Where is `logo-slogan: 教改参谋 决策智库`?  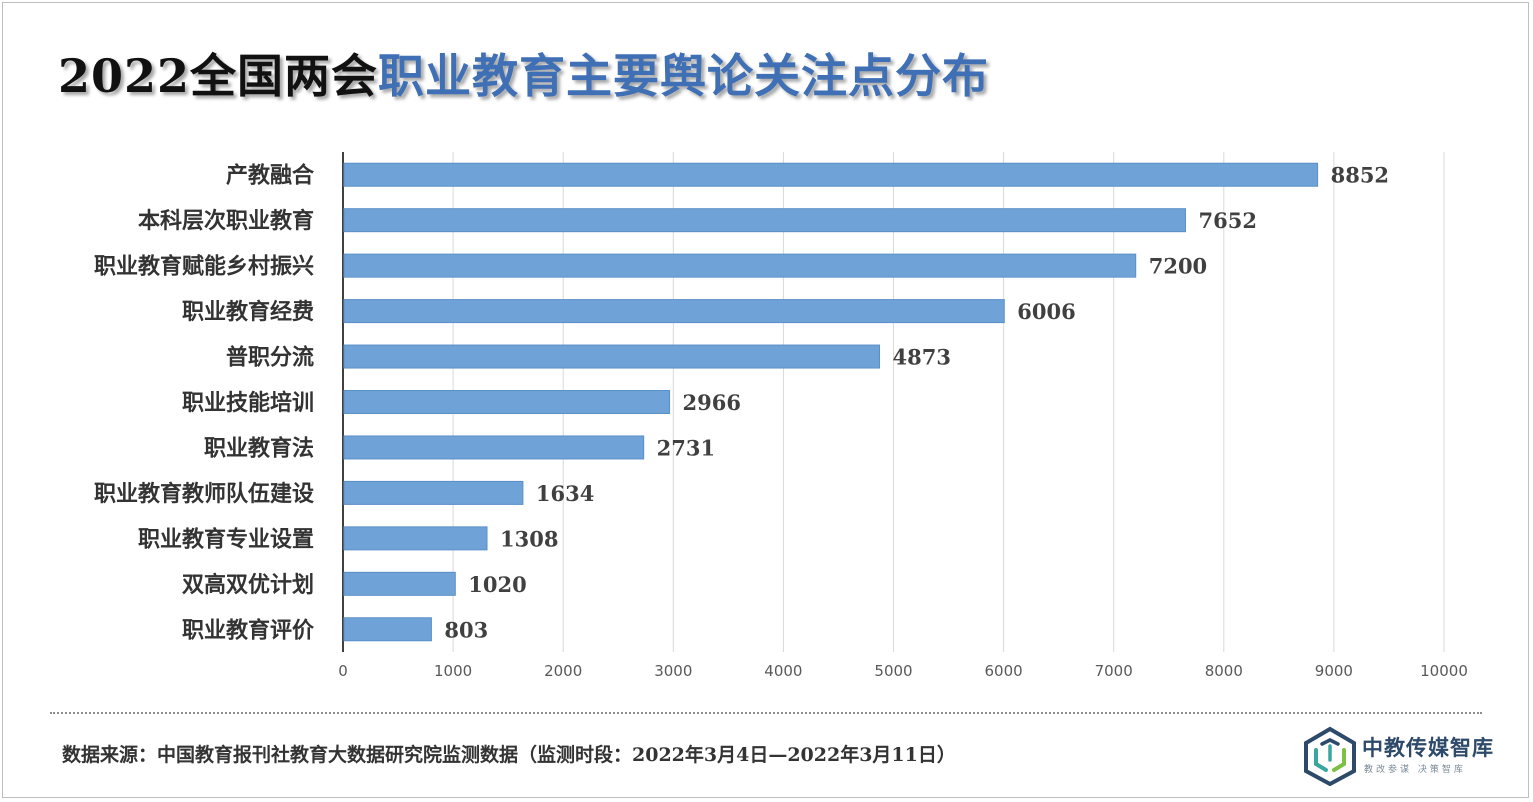 logo-slogan: 教改参谋 决策智库 is located at coordinates (1415, 770).